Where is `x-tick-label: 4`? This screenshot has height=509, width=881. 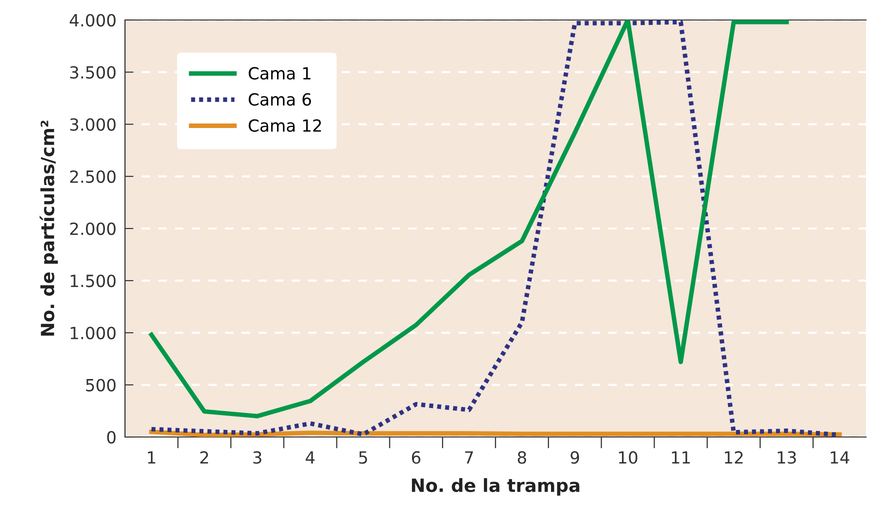 x-tick-label: 4 is located at coordinates (310, 457).